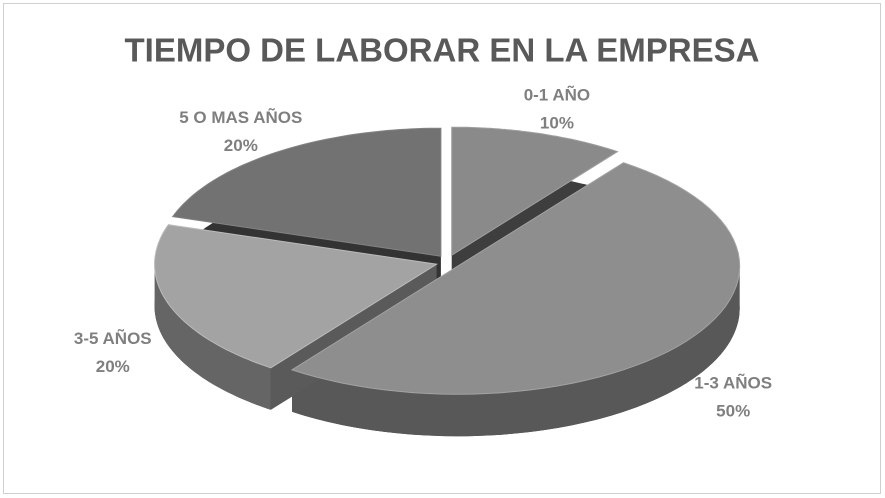 The height and width of the screenshot is (498, 885). I want to click on data-label-category: 5 O MAS AÑOS, so click(240, 117).